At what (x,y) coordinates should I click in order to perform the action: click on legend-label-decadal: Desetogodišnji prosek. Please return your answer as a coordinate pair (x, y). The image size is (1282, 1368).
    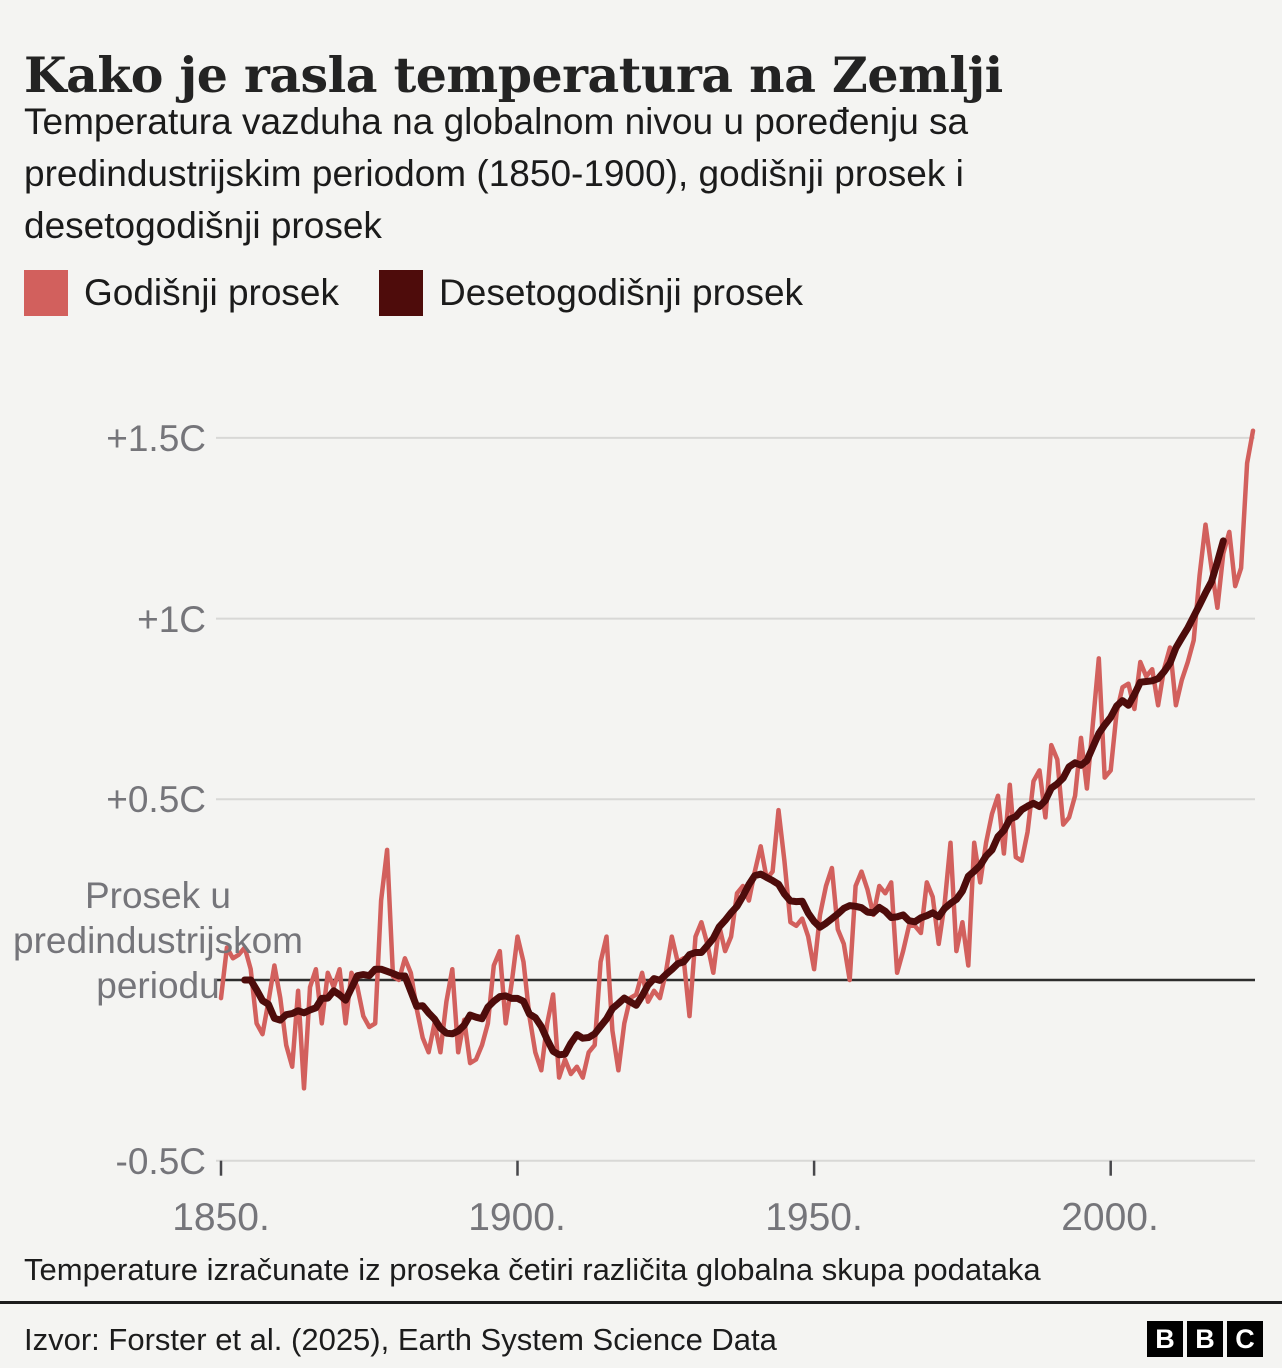
    Looking at the image, I should click on (621, 292).